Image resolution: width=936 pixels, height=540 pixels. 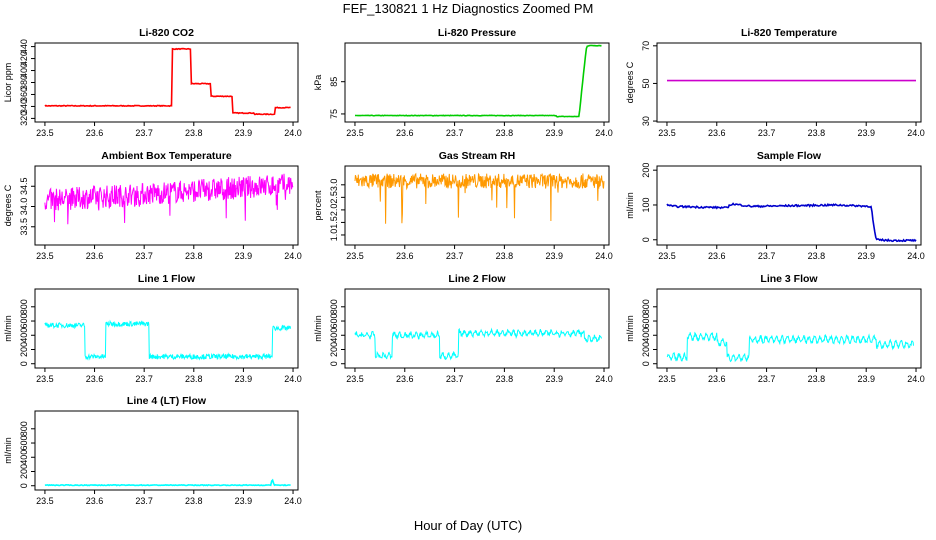 What do you see at coordinates (24, 106) in the screenshot?
I see `y-tick-label: 340` at bounding box center [24, 106].